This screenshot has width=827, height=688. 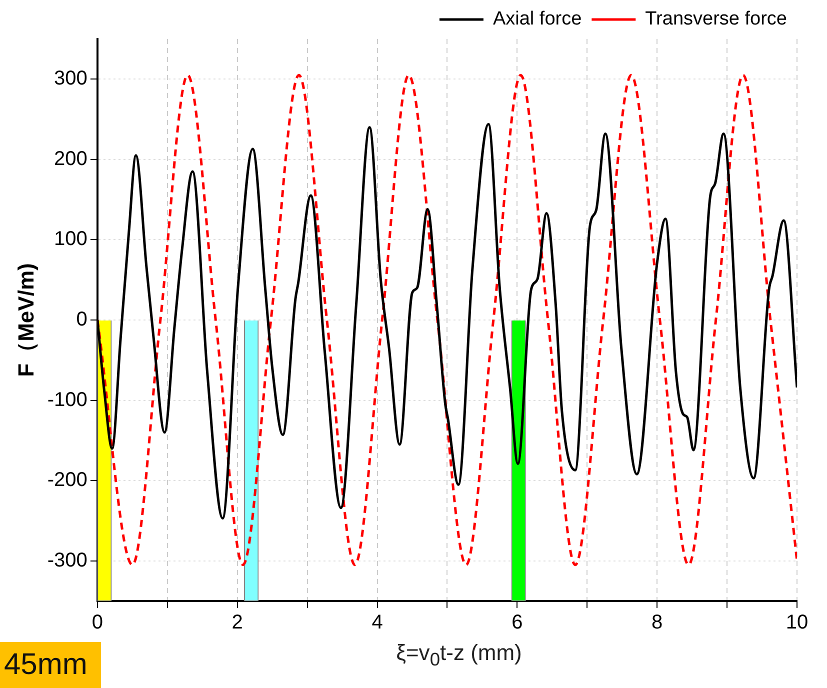 I want to click on x-tick-label: 10, so click(x=797, y=623).